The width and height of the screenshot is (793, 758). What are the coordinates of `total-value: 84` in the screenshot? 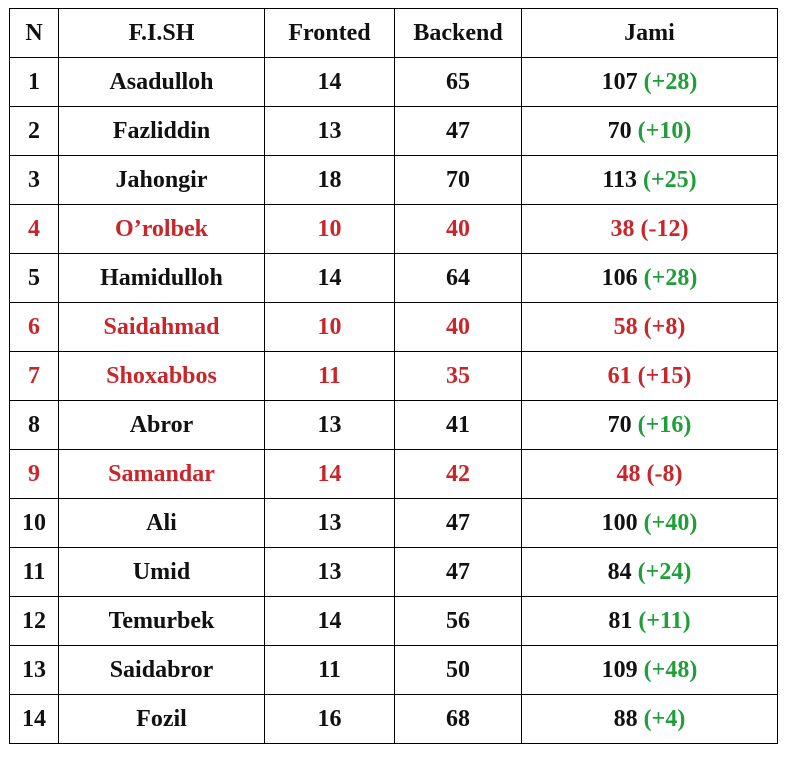 It's located at (619, 571).